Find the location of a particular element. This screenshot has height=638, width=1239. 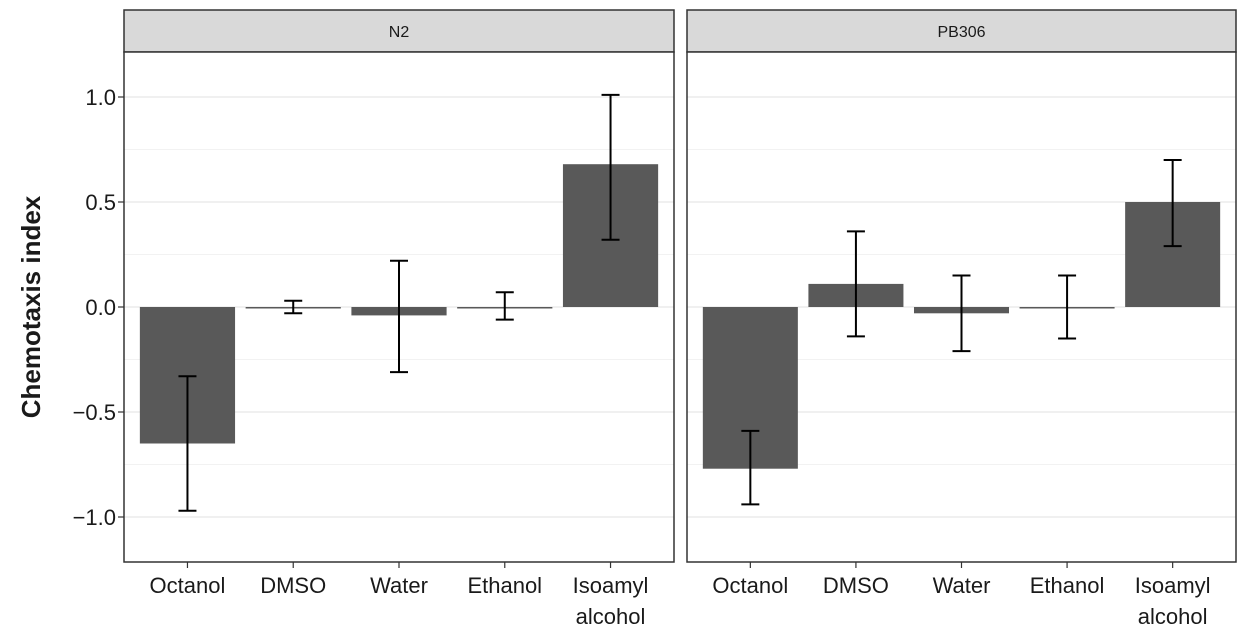

y-axis-title: Chemotaxis index is located at coordinates (31, 306).